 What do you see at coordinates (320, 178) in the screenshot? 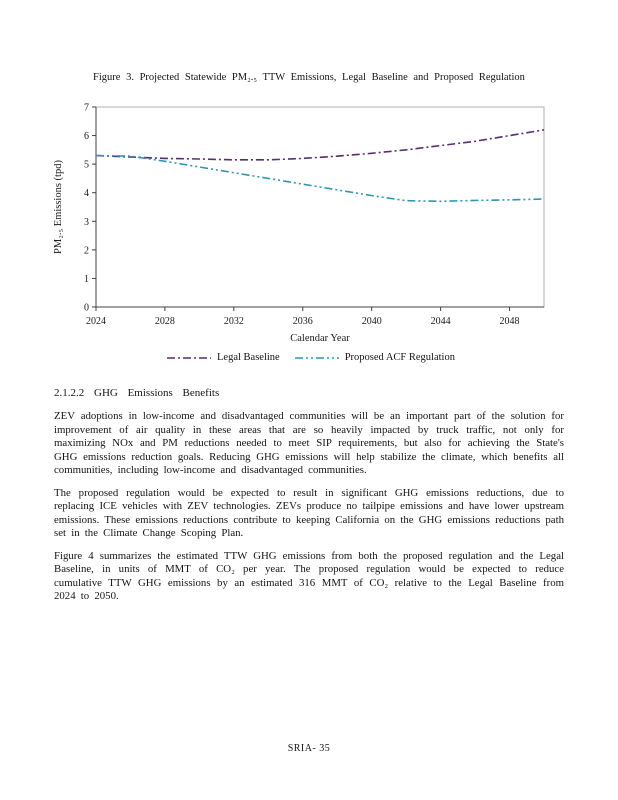
I see `series-line-proposed-acf-regulation` at bounding box center [320, 178].